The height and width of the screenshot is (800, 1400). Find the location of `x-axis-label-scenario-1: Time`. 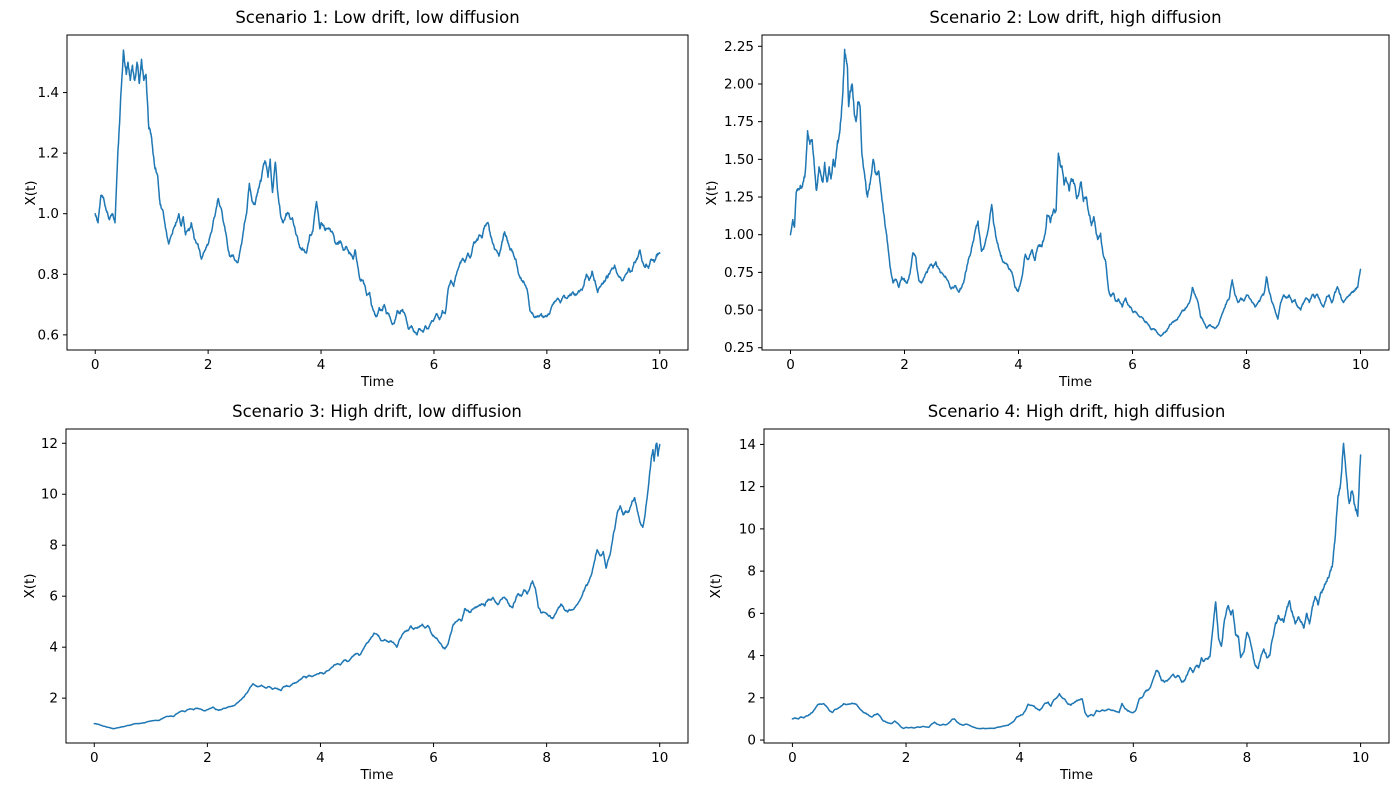

x-axis-label-scenario-1: Time is located at coordinates (377, 382).